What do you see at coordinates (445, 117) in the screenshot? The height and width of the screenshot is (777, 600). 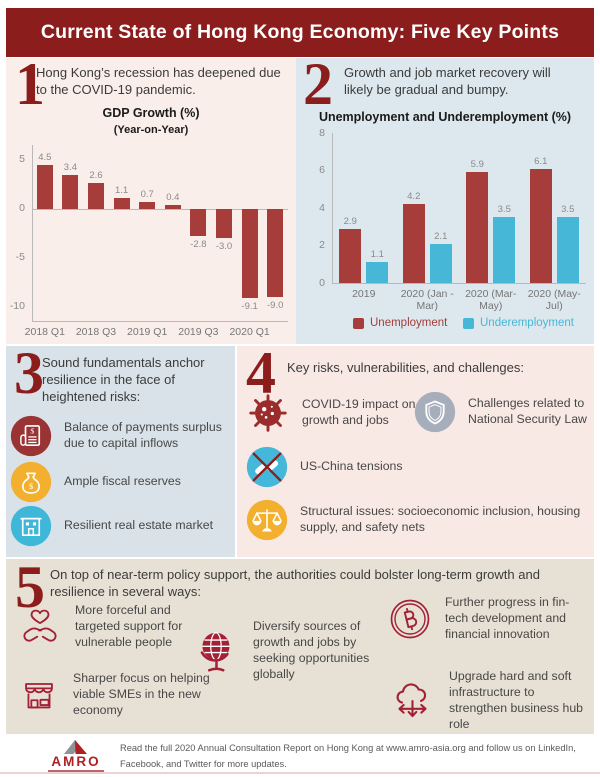 I see `chart-title: Unemployment and Underemployment (%)` at bounding box center [445, 117].